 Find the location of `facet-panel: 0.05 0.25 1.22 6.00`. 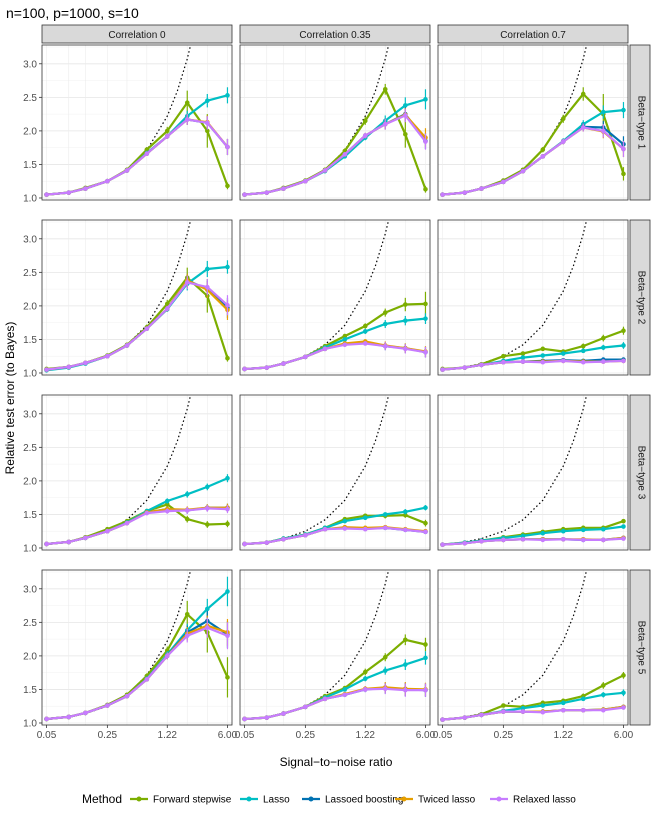

facet-panel: 0.05 0.25 1.22 6.00 is located at coordinates (533, 655).